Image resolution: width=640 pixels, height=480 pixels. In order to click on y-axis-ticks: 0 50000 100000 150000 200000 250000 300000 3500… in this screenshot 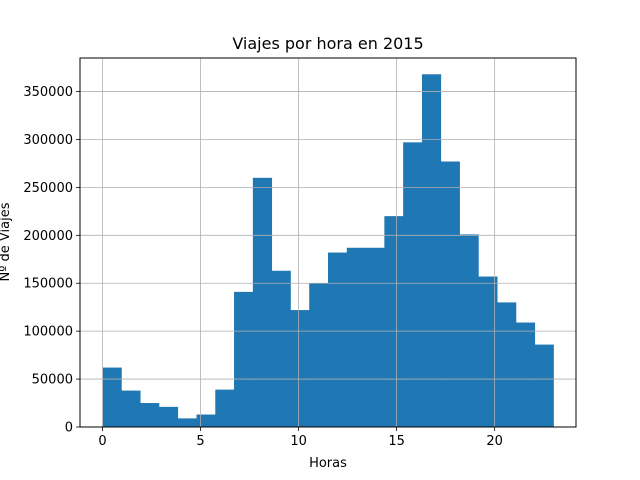, I will do `click(51, 260)`.